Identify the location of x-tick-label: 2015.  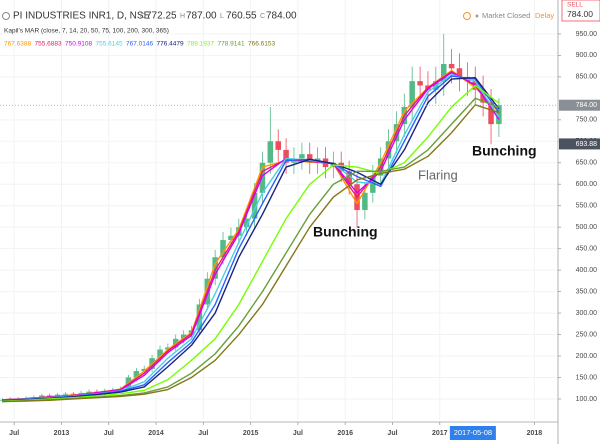
(251, 433).